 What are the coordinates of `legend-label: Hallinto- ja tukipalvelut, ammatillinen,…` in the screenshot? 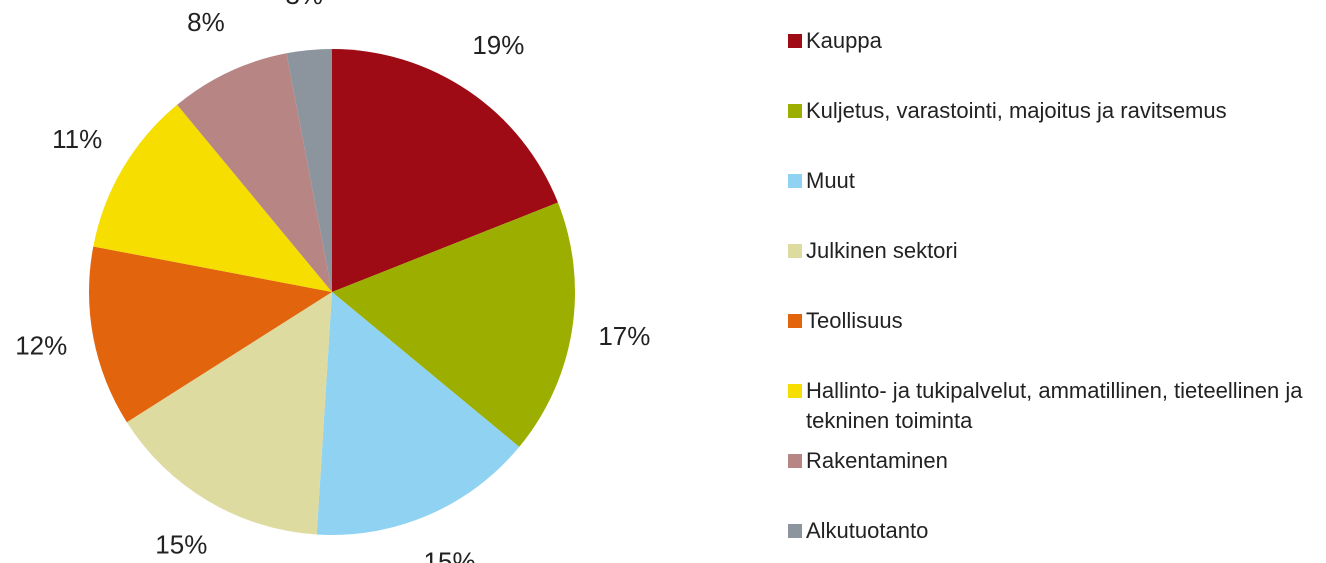 It's located at (1054, 405).